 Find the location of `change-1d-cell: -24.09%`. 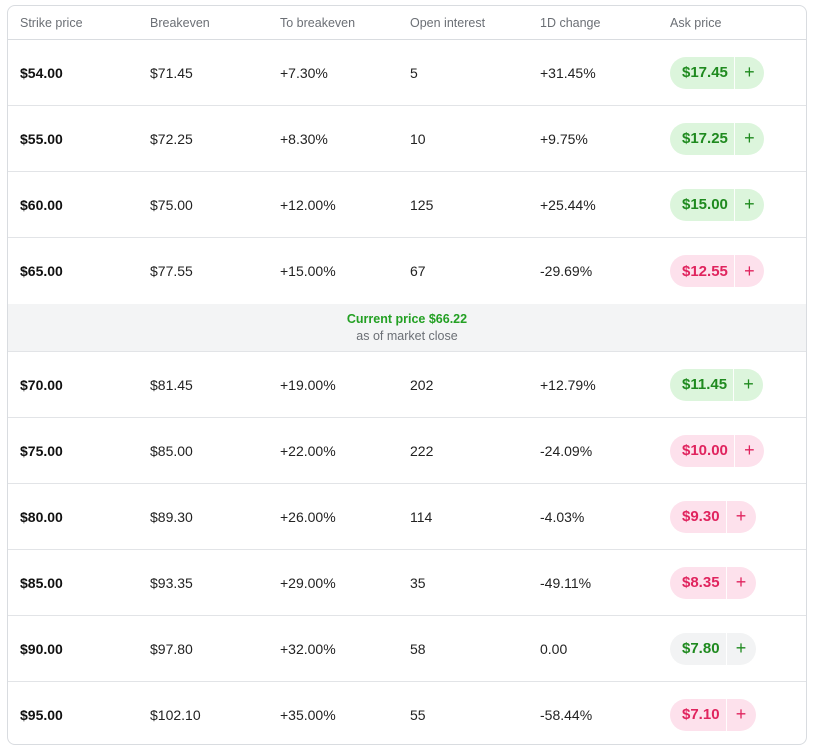

change-1d-cell: -24.09% is located at coordinates (566, 450).